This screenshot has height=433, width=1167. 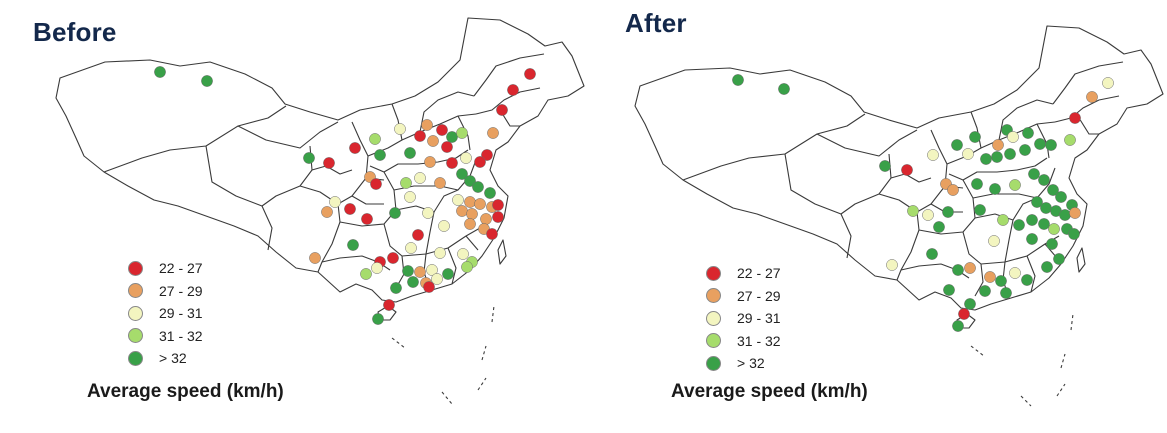 I want to click on legend-after: 22 - 27 27 - 29 29 - 31 31 - 32 > 32, so click(x=743, y=318).